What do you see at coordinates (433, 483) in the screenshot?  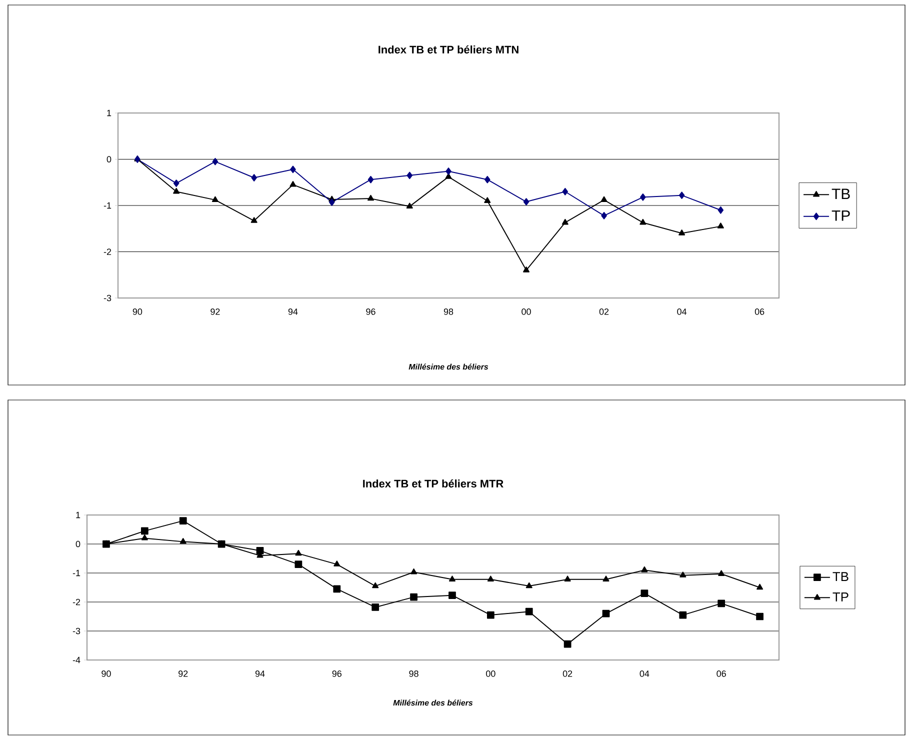 I see `chart-title: Index TB et TP béliers MTR` at bounding box center [433, 483].